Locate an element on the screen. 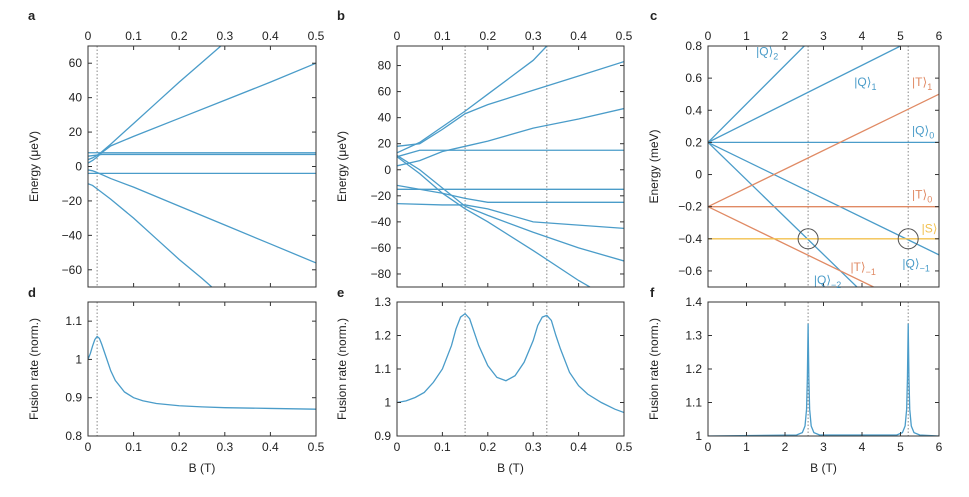  series-line-low-up is located at coordinates (510, 137).